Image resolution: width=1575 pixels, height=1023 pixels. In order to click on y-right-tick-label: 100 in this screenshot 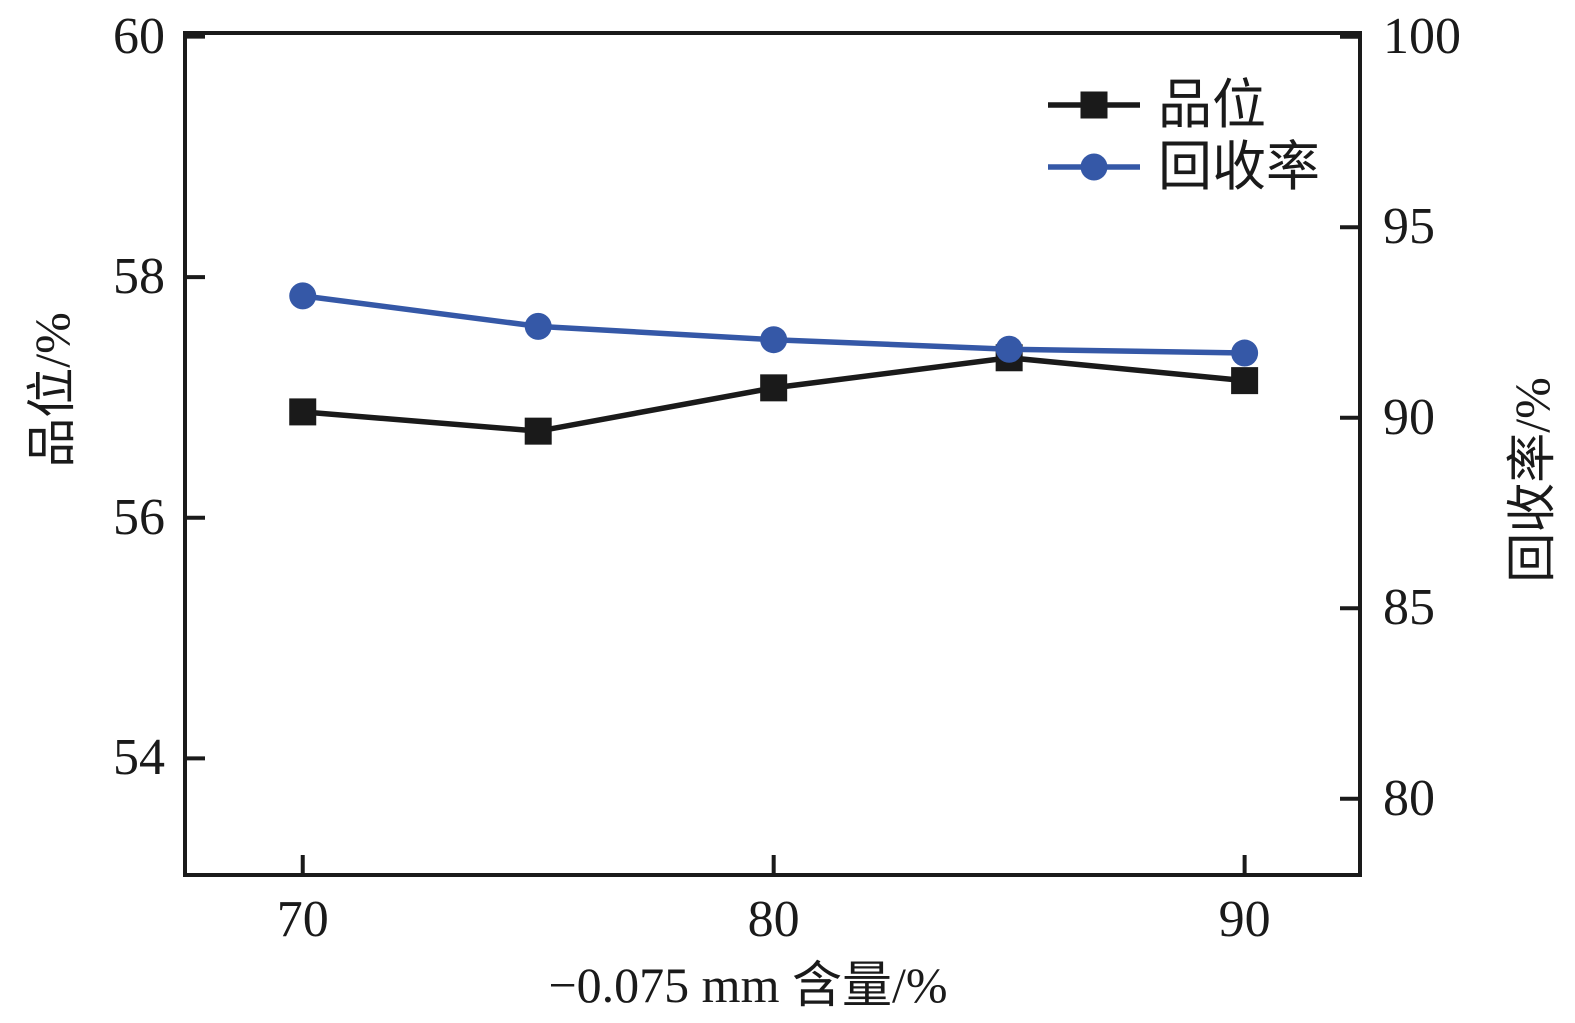, I will do `click(1422, 36)`.